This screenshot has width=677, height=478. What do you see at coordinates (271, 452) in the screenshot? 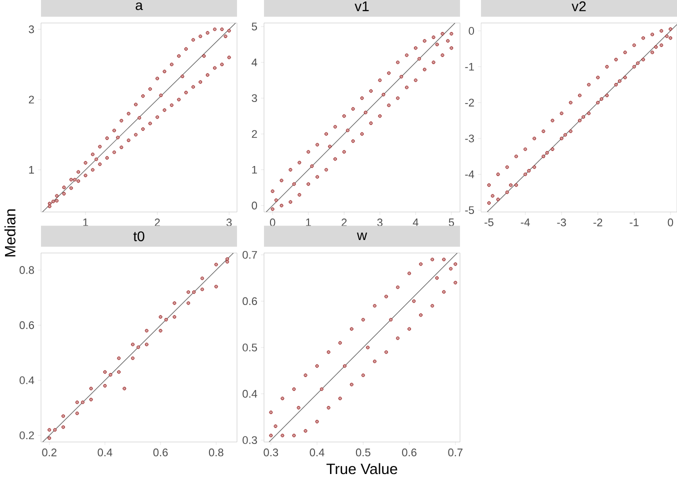
I see `x-tick-label: 0.3` at bounding box center [271, 452].